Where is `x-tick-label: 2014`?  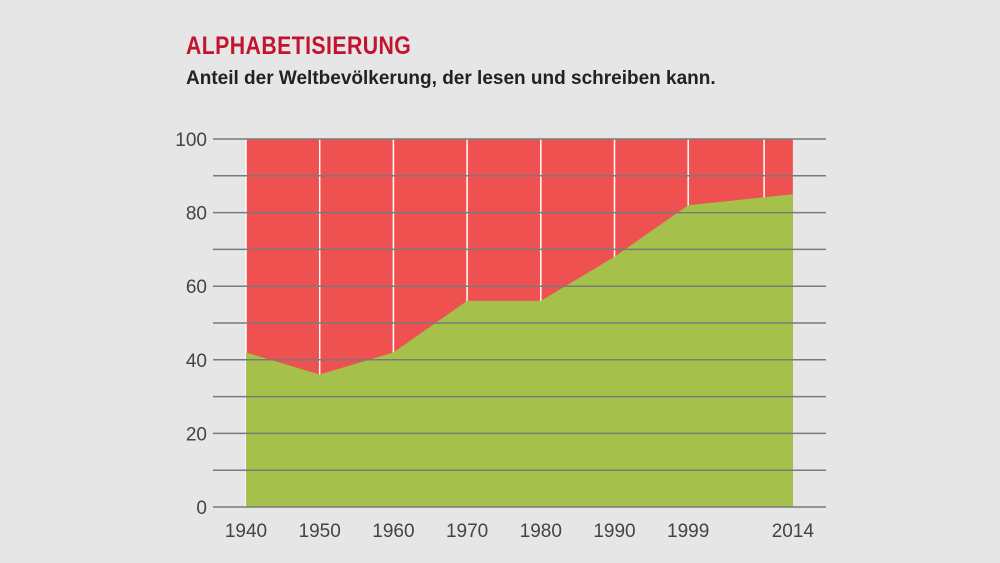 x-tick-label: 2014 is located at coordinates (793, 531).